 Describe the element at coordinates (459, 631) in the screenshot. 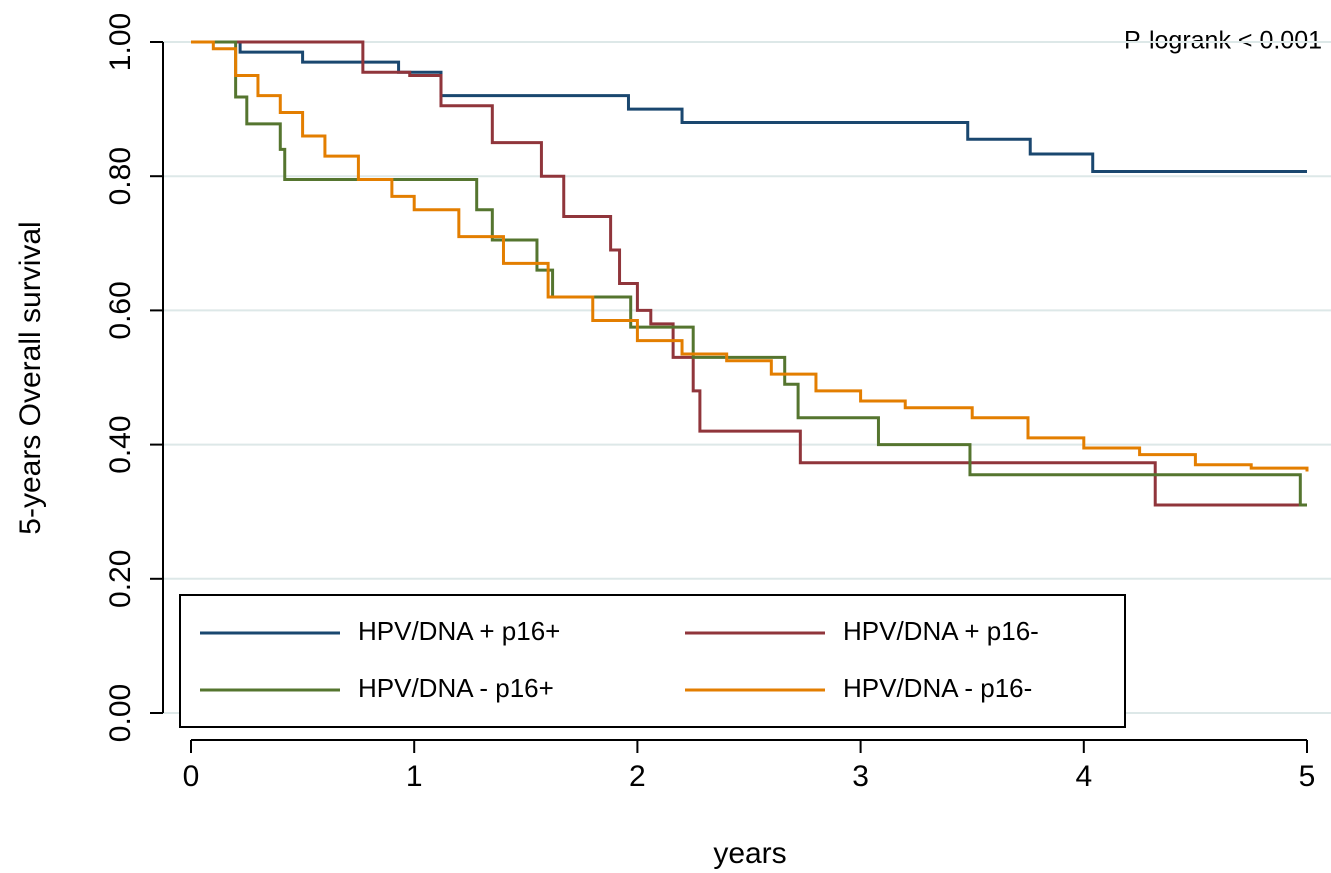

I see `legend-label: HPV/DNA + p16+` at that location.